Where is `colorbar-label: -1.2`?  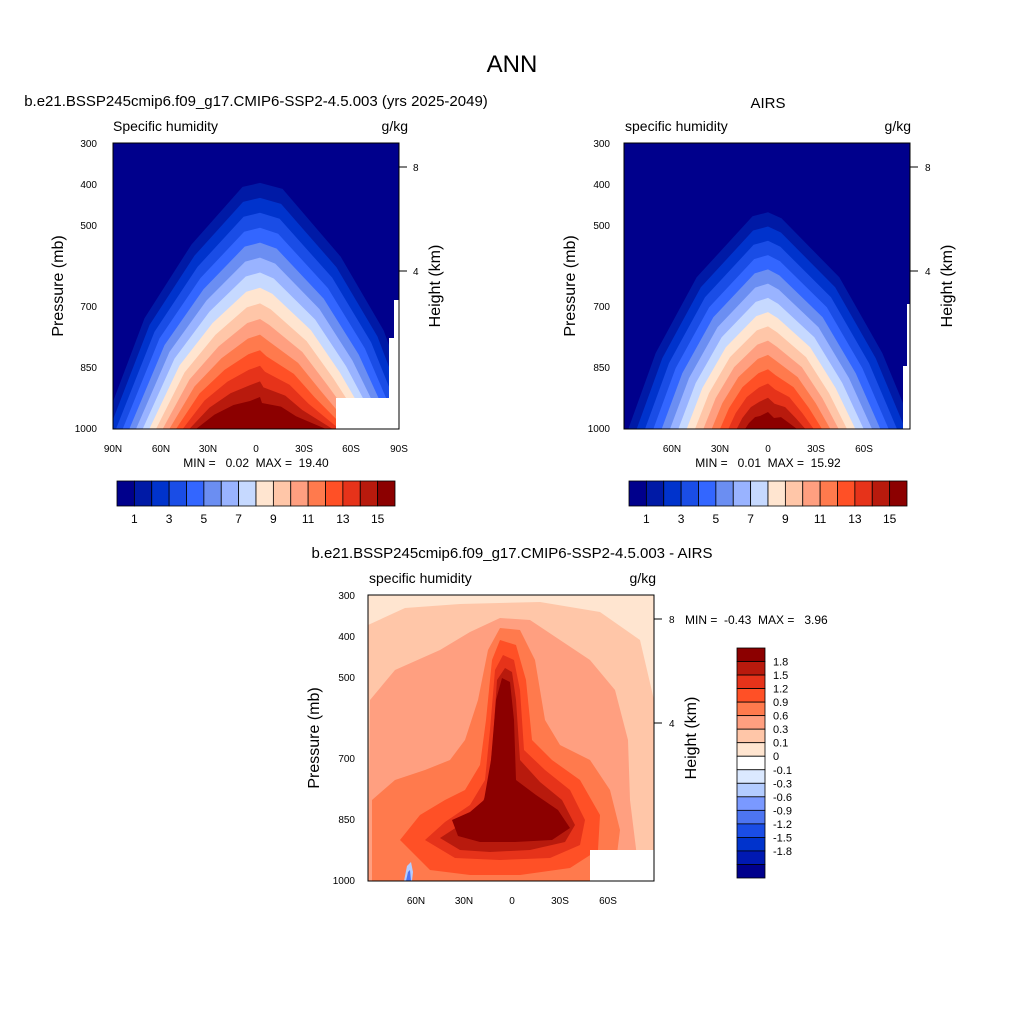 colorbar-label: -1.2 is located at coordinates (782, 825).